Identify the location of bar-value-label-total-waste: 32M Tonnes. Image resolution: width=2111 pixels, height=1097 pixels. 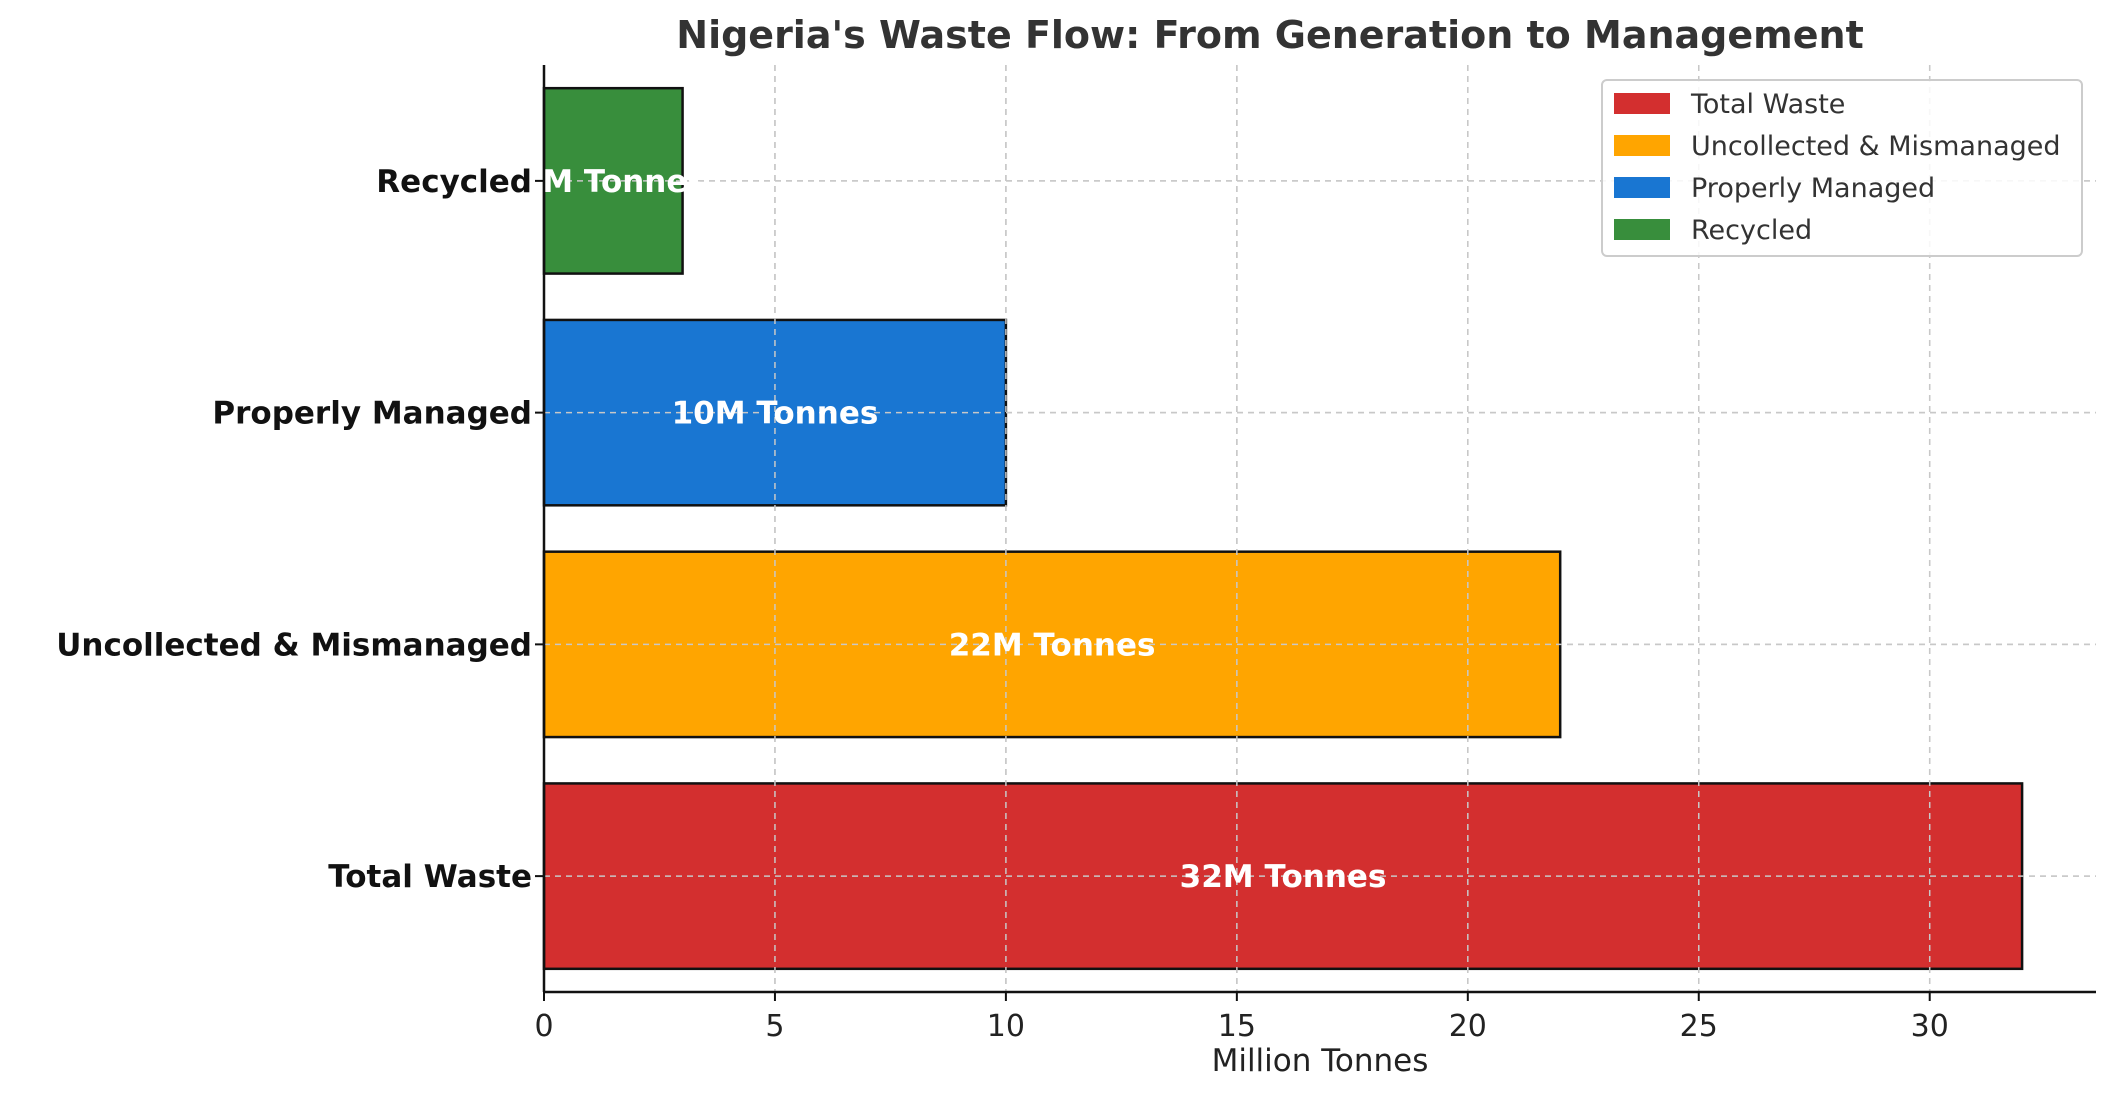
(1283, 877).